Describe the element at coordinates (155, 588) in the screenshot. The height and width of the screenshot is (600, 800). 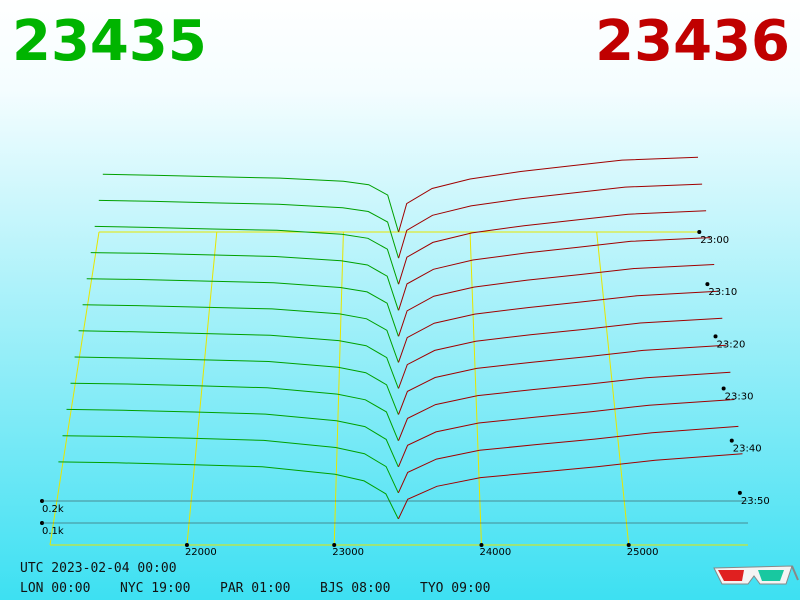
I see `zone-time: NYC 19:00` at that location.